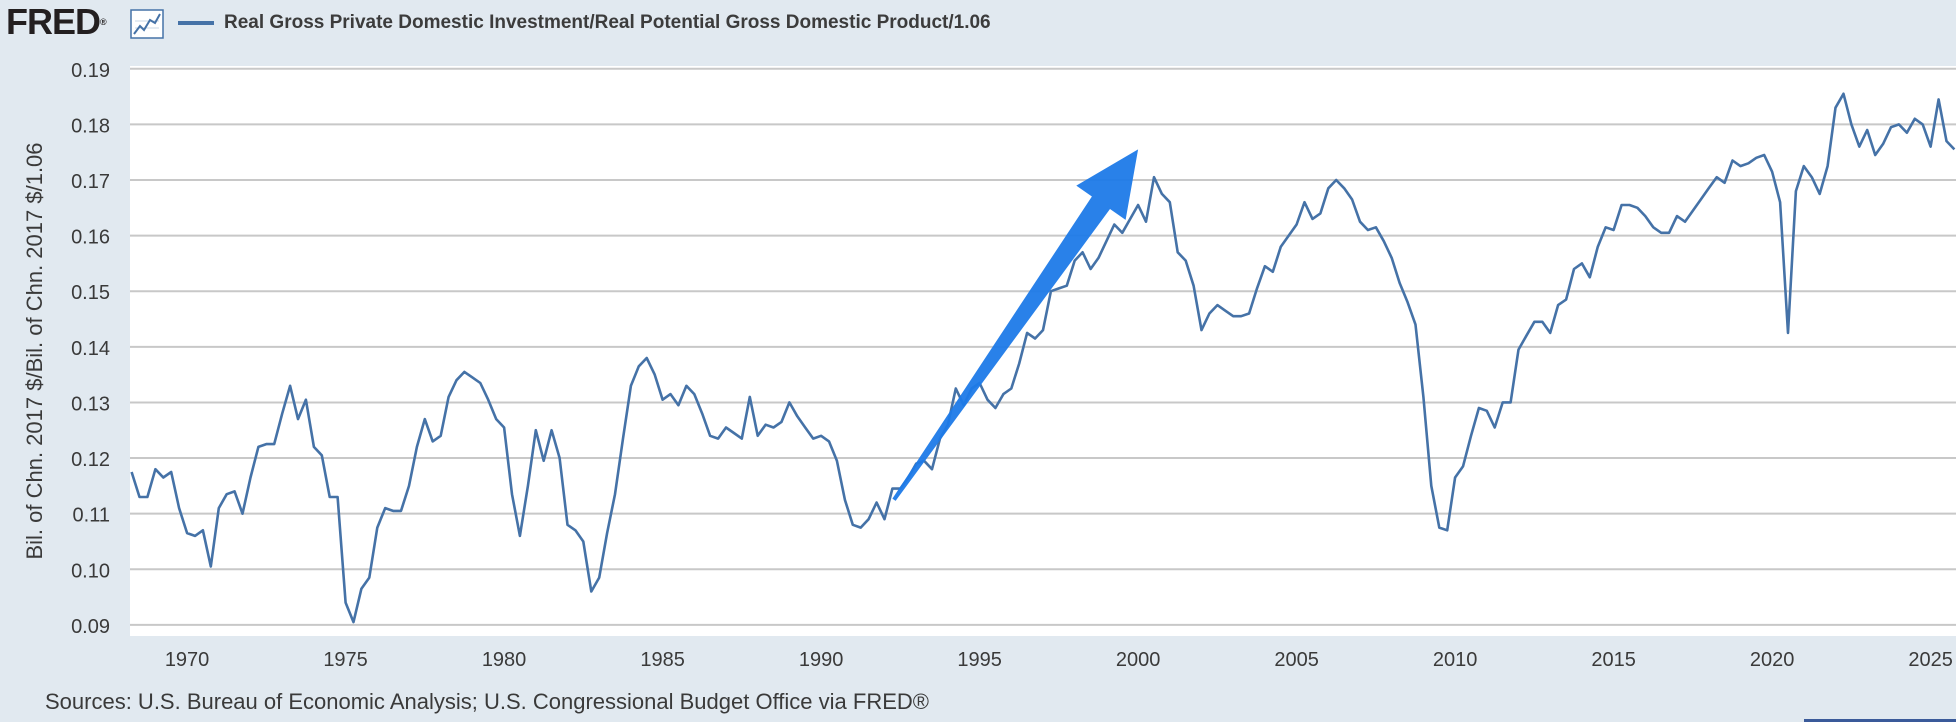 The width and height of the screenshot is (1956, 722). I want to click on y-tick-label: 0.16, so click(90, 238).